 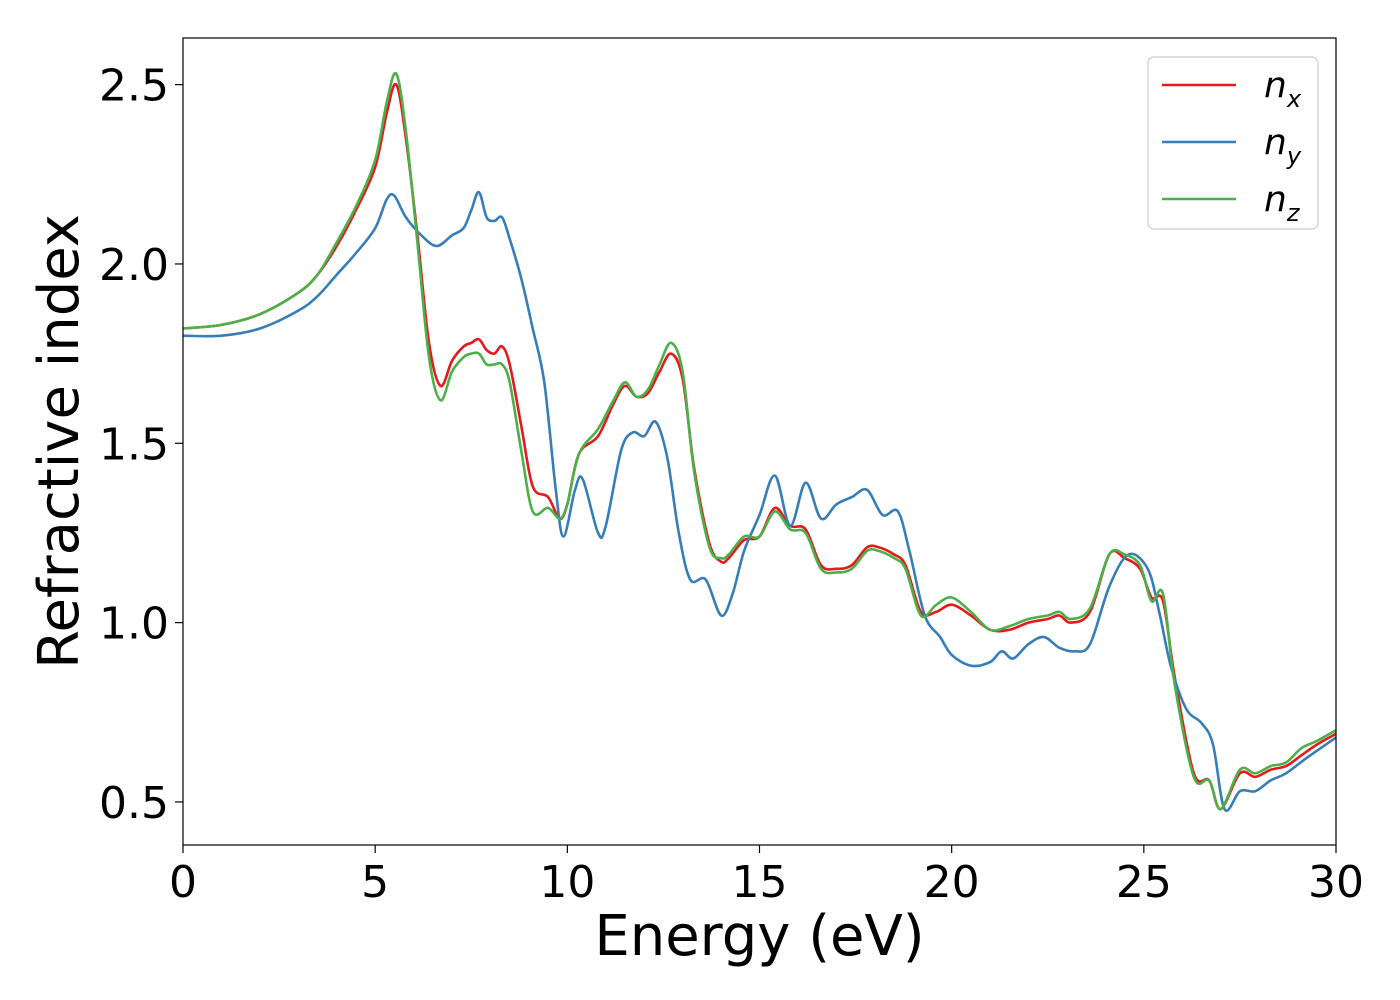 What do you see at coordinates (134, 624) in the screenshot?
I see `y-tick-label: 1.0` at bounding box center [134, 624].